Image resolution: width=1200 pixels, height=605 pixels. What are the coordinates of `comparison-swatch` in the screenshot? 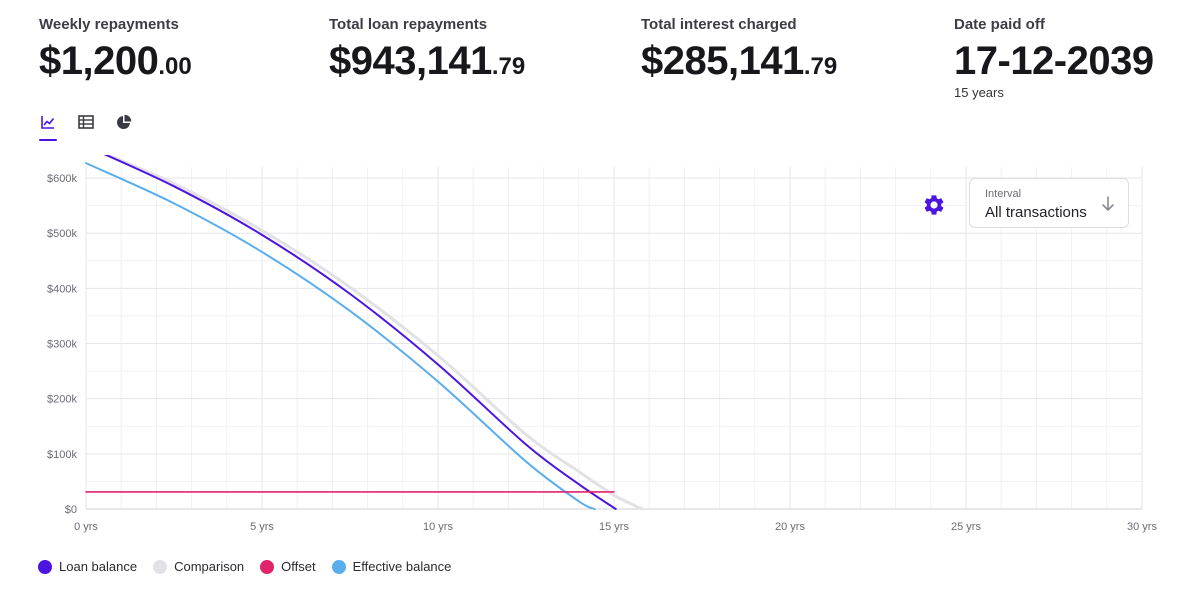 It's located at (160, 566).